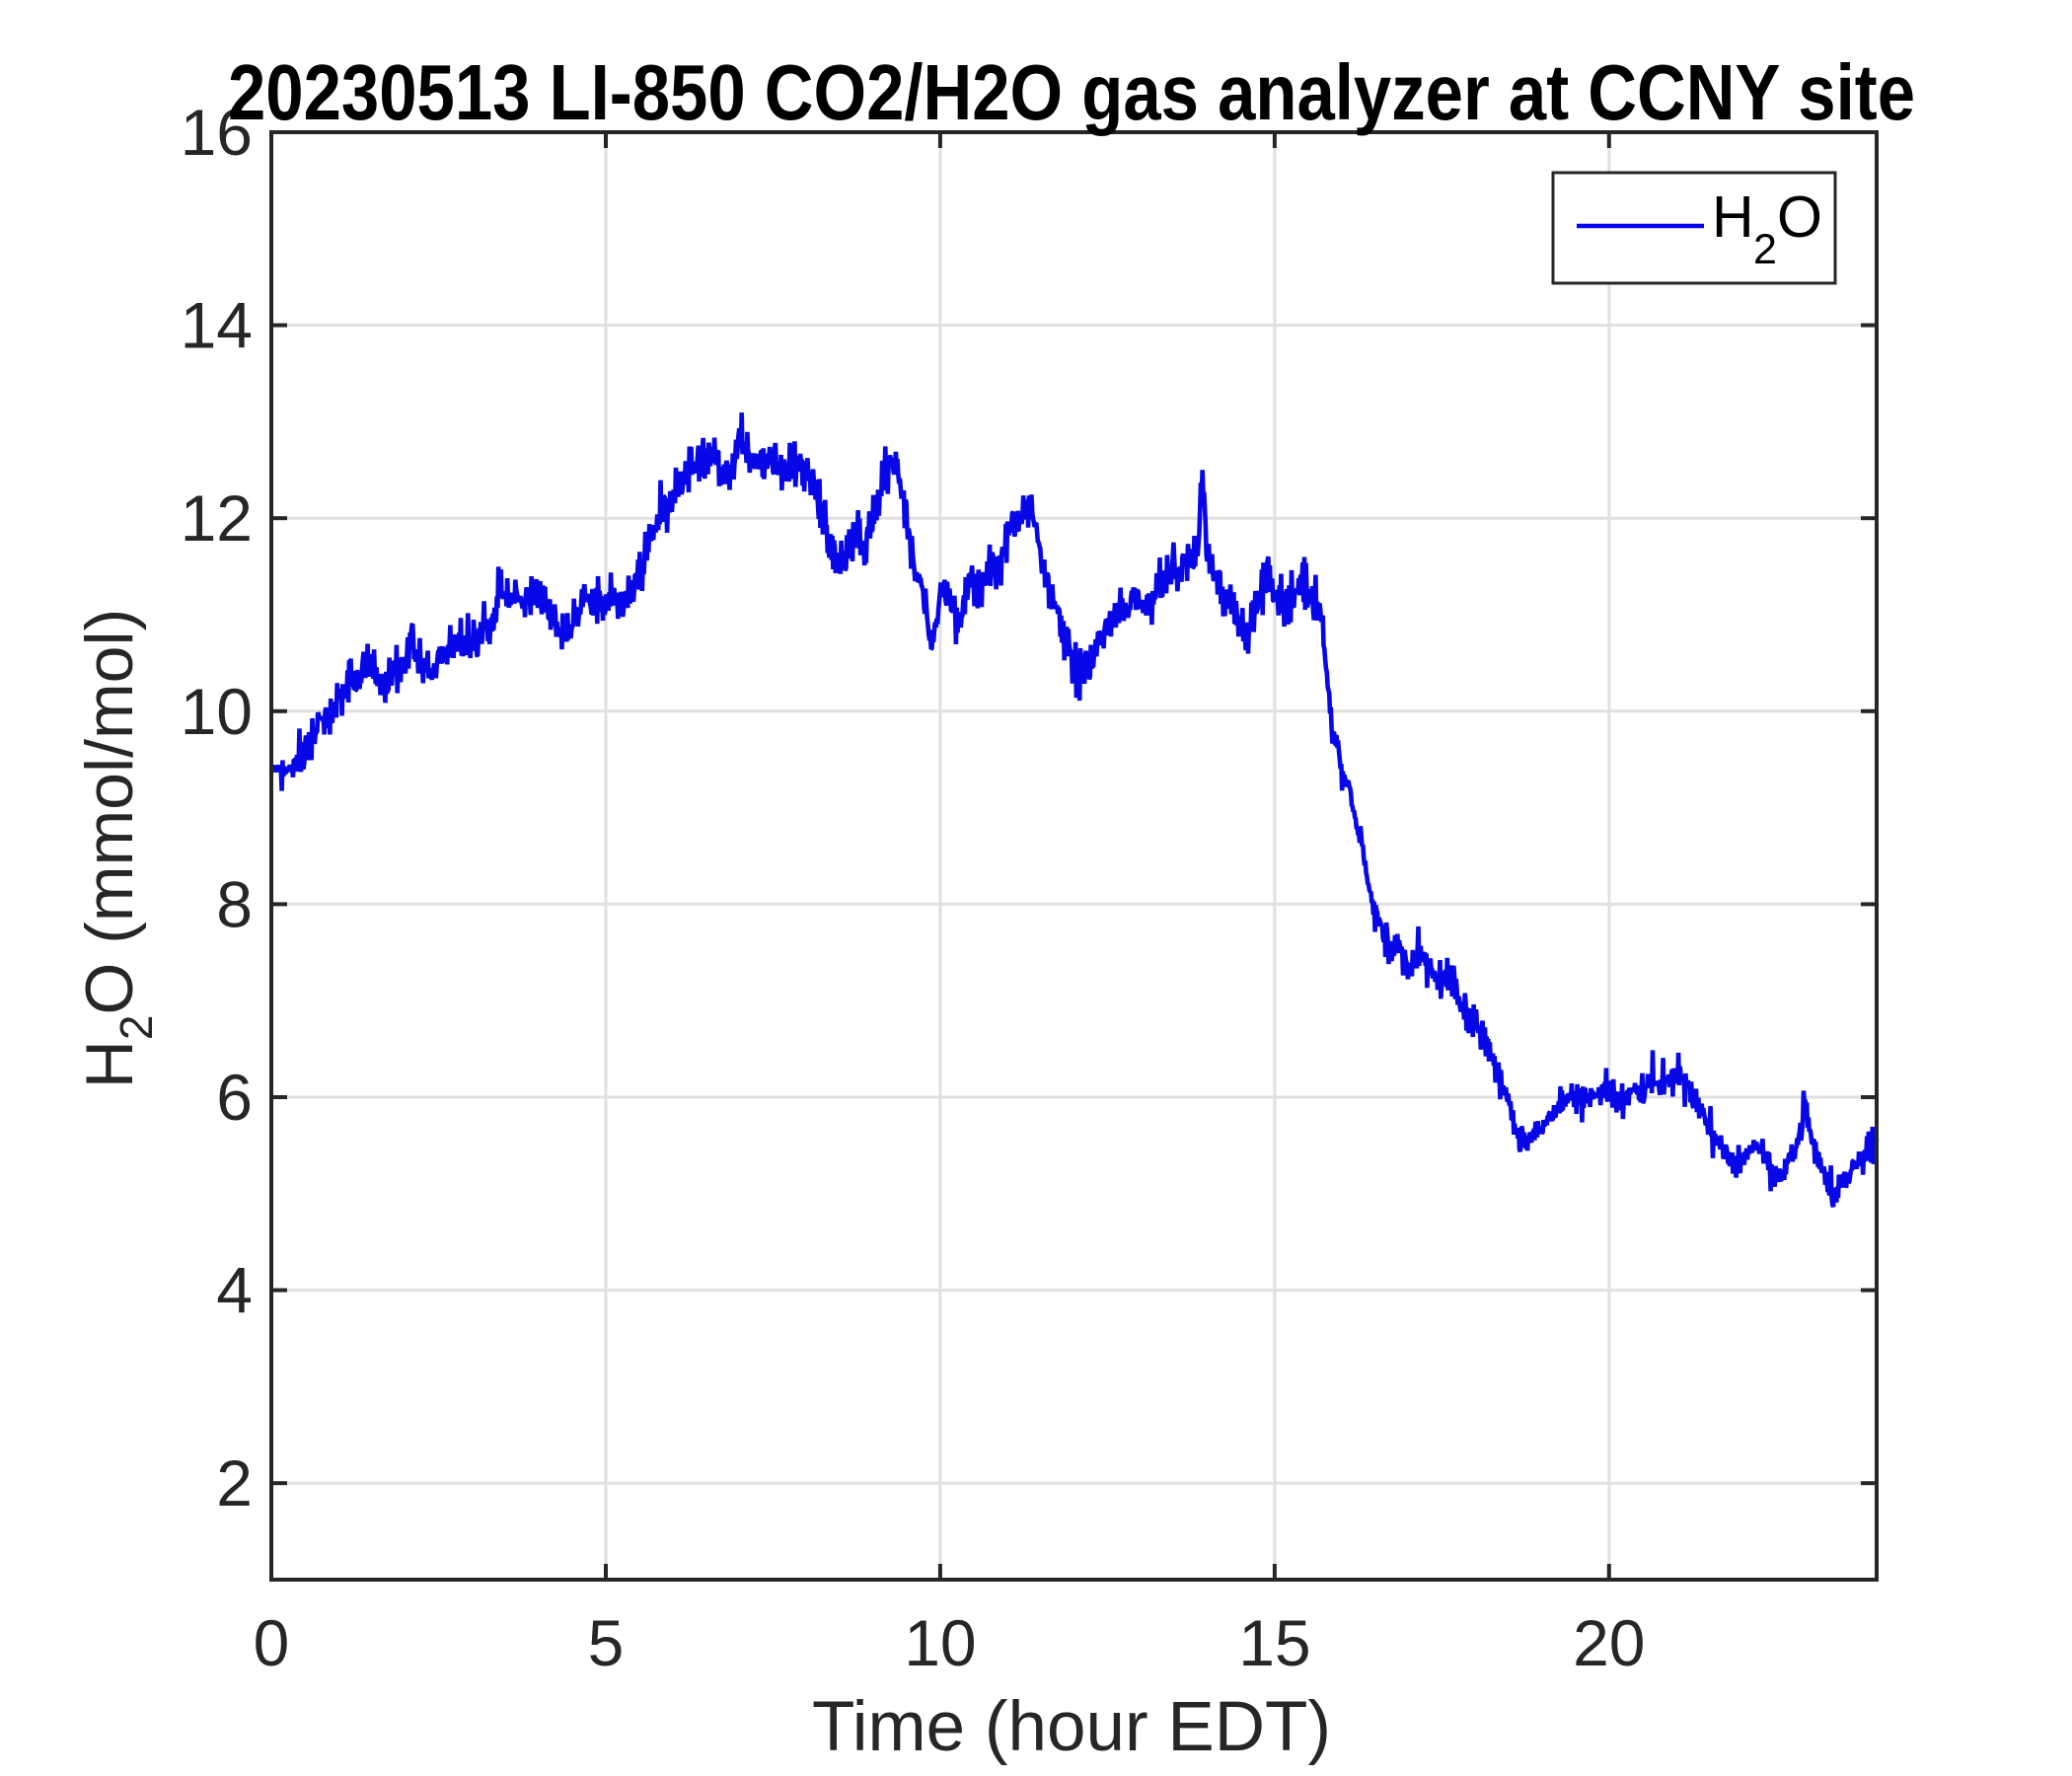 The image size is (2072, 1776). I want to click on svg-text: 5, so click(607, 1643).